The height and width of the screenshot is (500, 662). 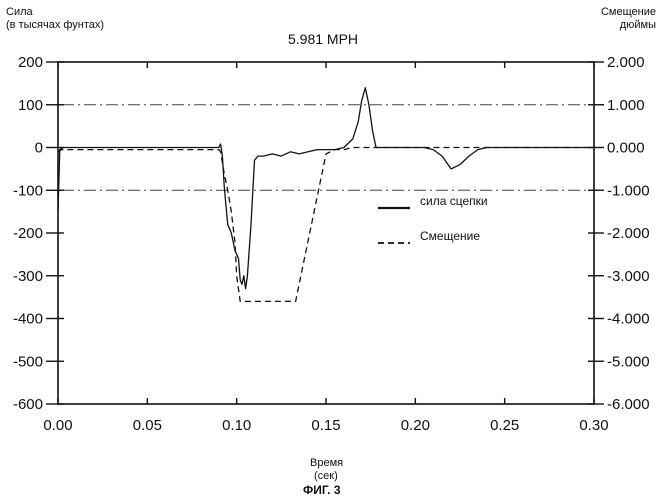 I want to click on y-right-tick-label: -5.000, so click(x=628, y=361).